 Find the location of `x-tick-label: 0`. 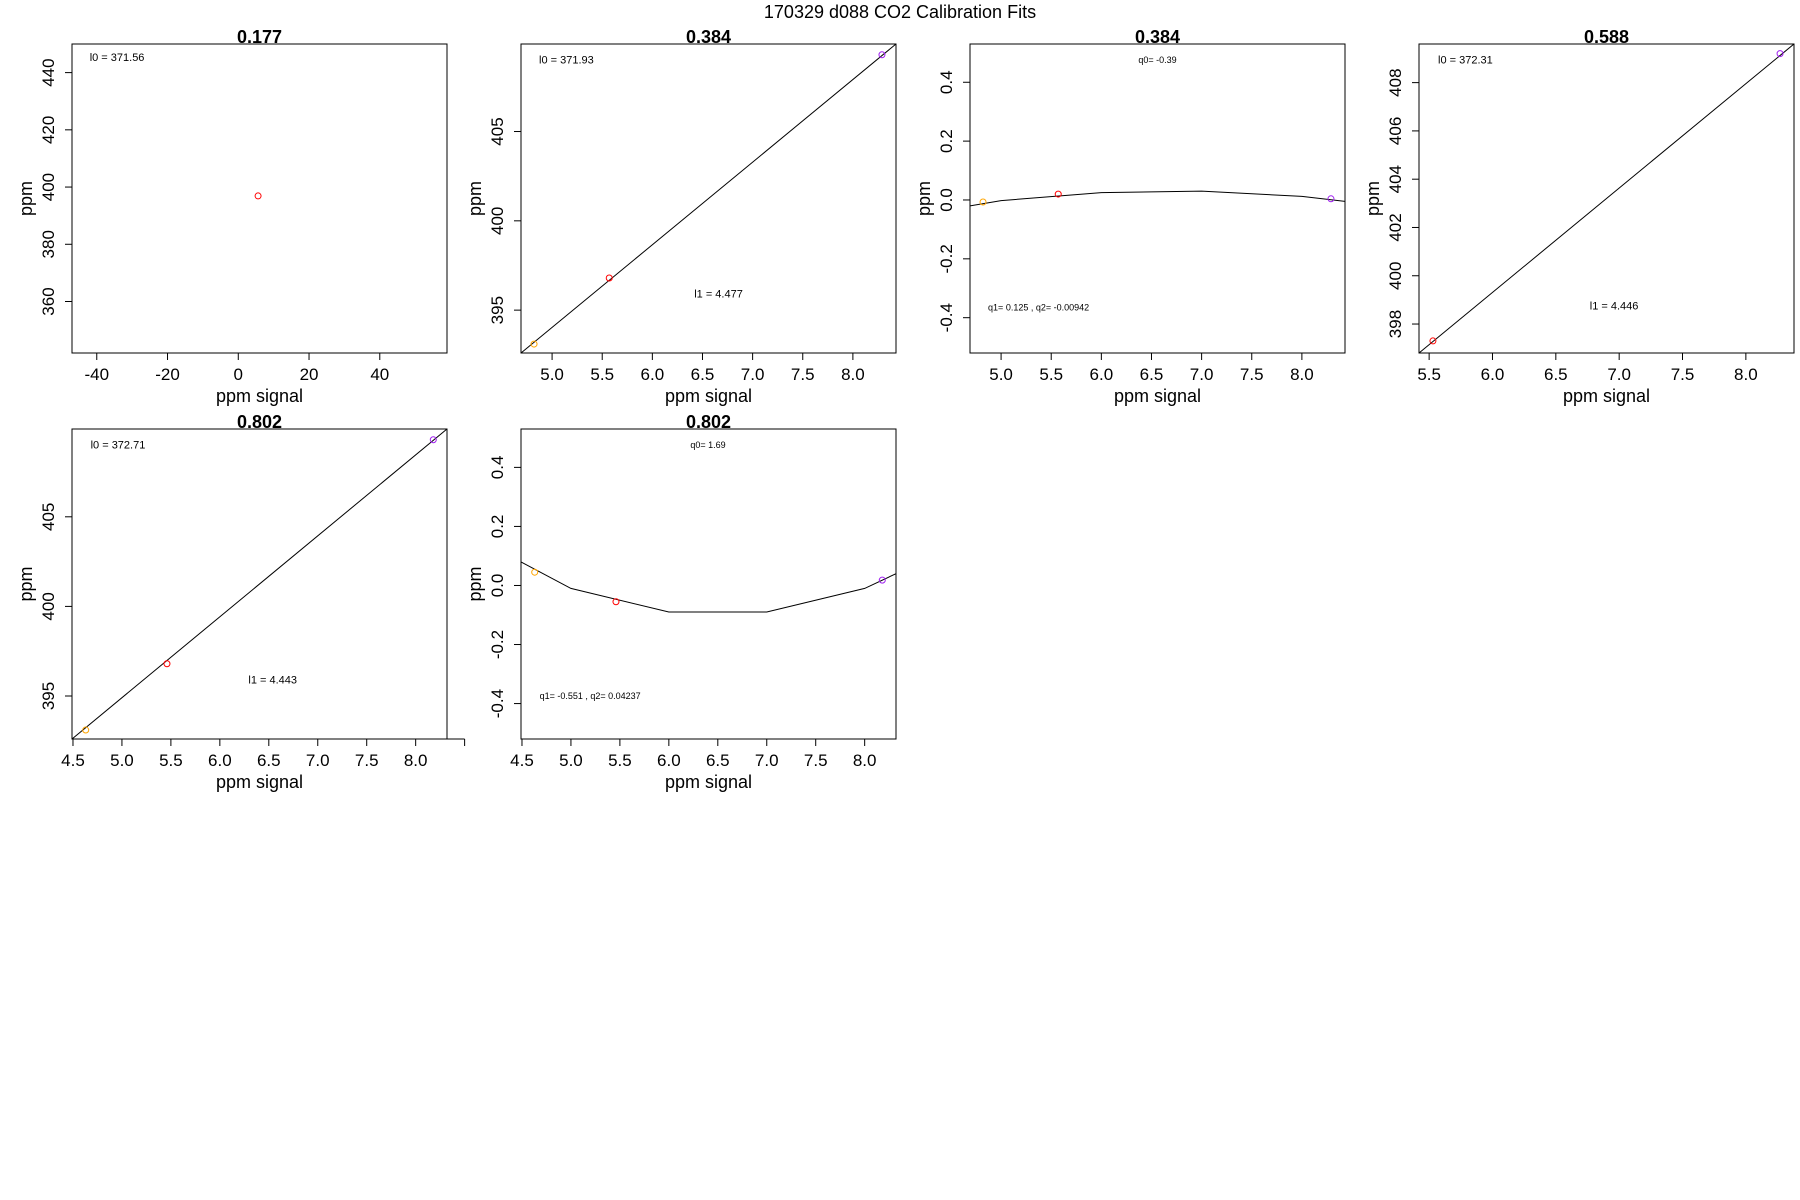

x-tick-label: 0 is located at coordinates (238, 374).